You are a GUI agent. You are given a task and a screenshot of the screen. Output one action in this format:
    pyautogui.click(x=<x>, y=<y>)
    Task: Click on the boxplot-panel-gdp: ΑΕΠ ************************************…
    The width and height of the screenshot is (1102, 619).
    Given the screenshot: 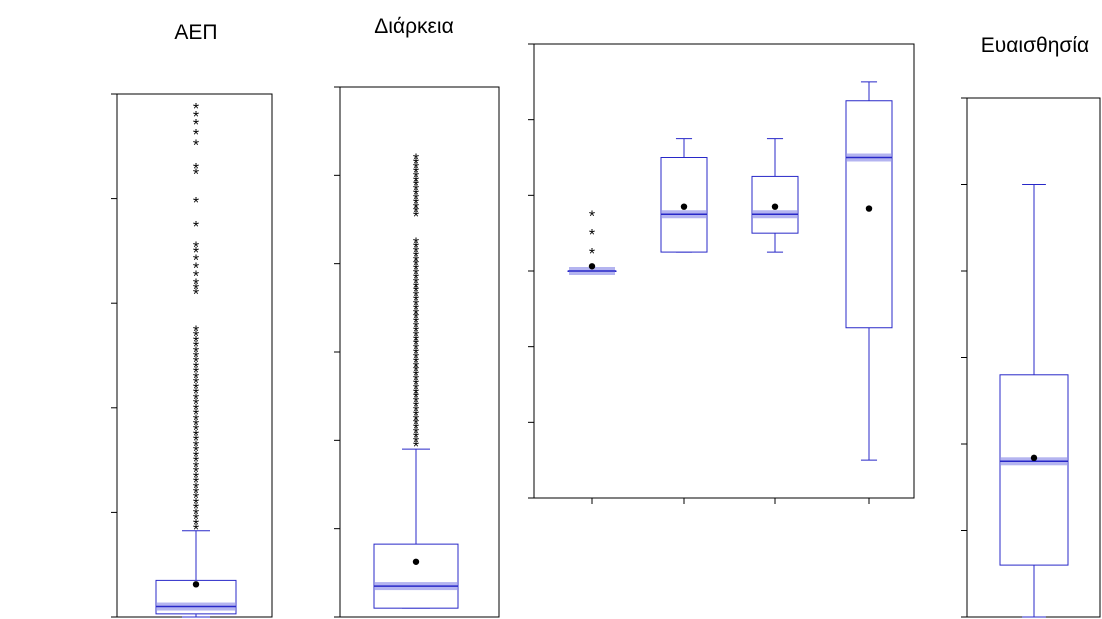 What is the action you would take?
    pyautogui.click(x=192, y=319)
    